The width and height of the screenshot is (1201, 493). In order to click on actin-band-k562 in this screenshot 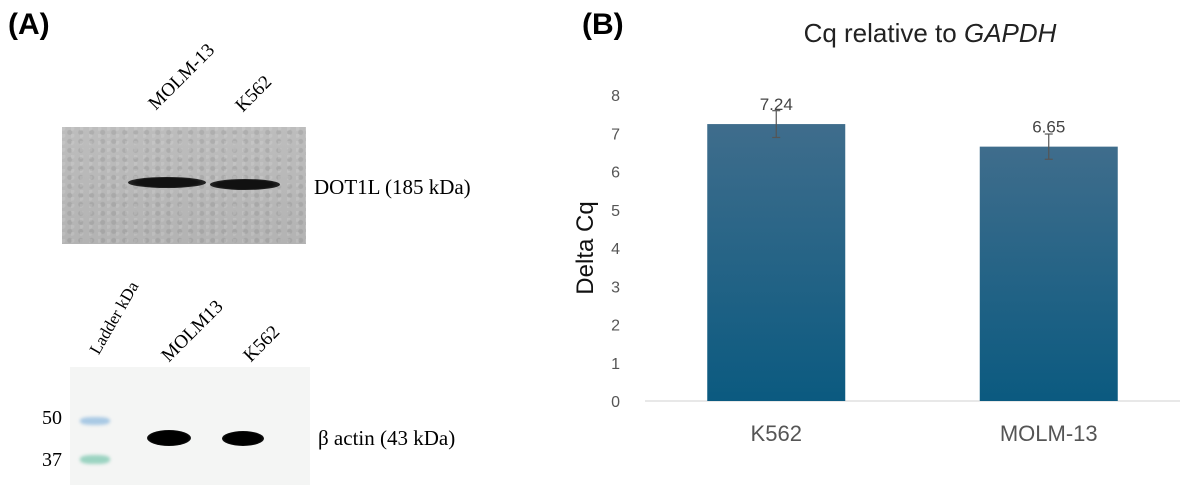, I will do `click(243, 438)`.